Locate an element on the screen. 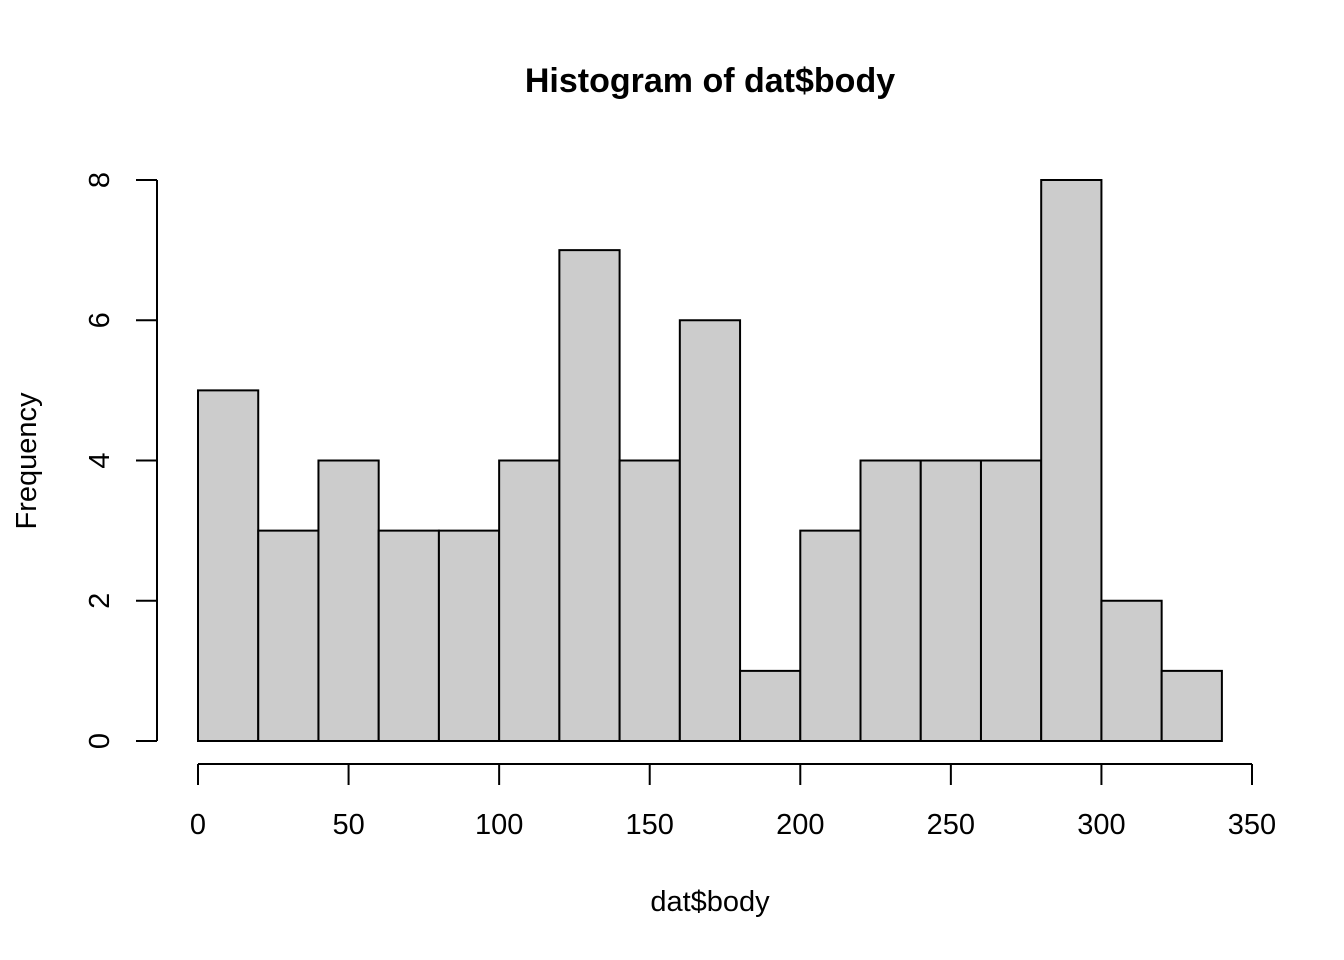 Image resolution: width=1344 pixels, height=960 pixels. x-tick-label-2: 100 is located at coordinates (499, 825).